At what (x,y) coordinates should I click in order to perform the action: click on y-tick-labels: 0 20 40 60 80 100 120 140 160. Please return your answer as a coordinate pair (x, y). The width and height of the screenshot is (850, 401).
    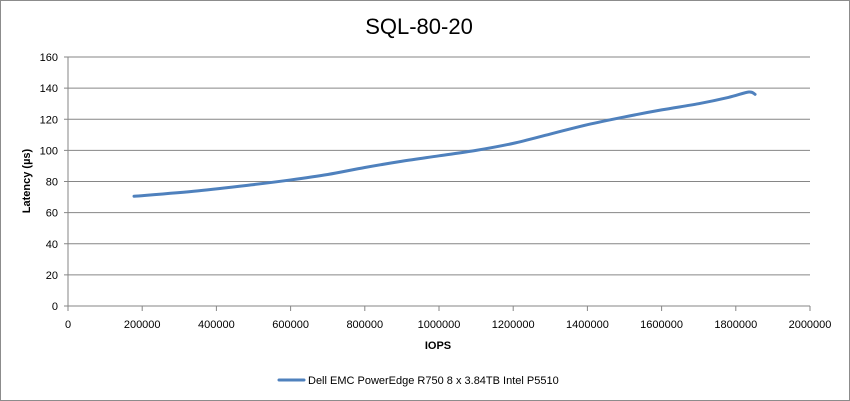
    Looking at the image, I should click on (49, 182).